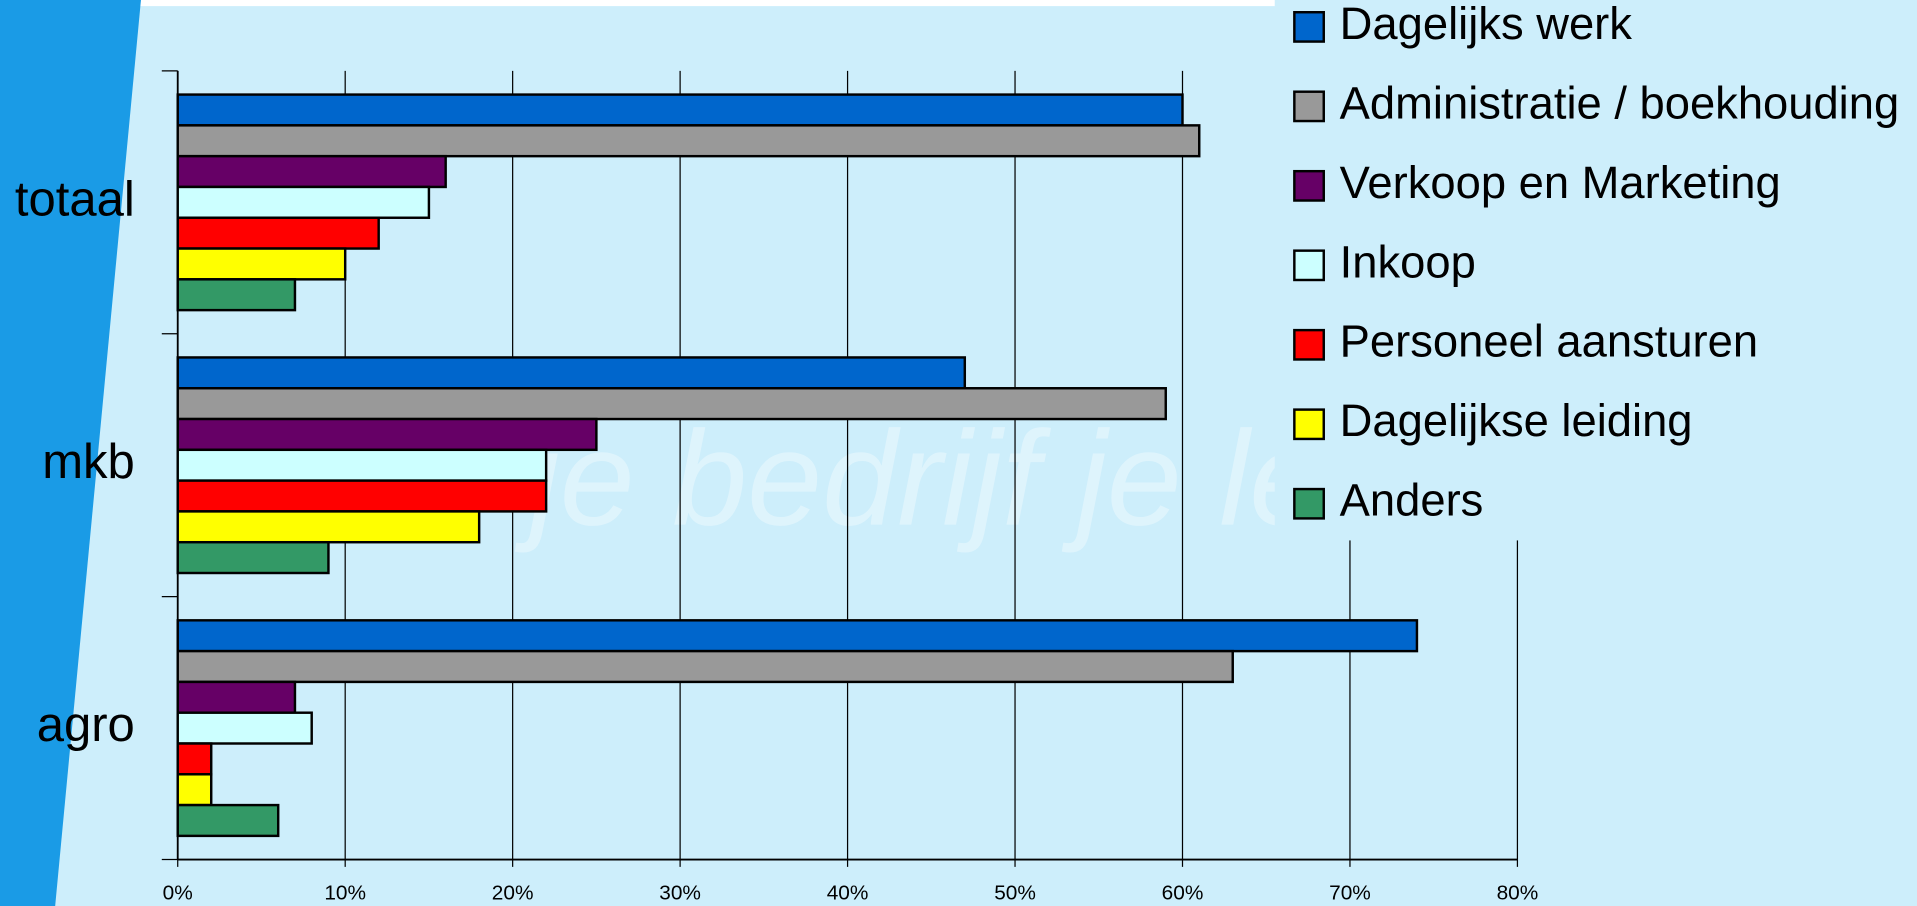 The image size is (1917, 906). I want to click on x-tick-label: 80%, so click(1518, 892).